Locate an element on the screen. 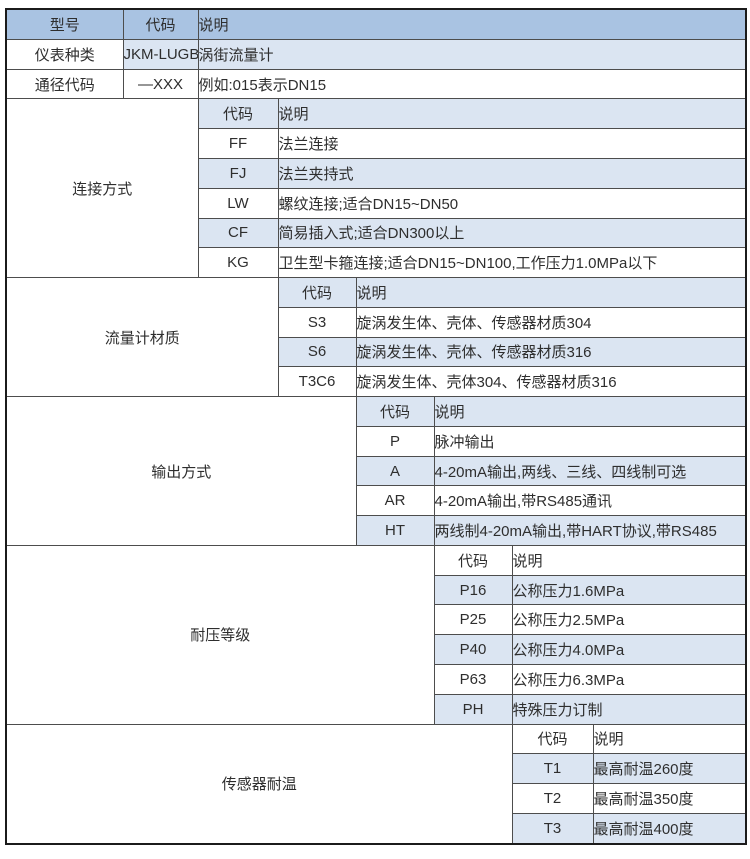 This screenshot has height=859, width=750. table-row: FF 法兰连接 is located at coordinates (376, 143).